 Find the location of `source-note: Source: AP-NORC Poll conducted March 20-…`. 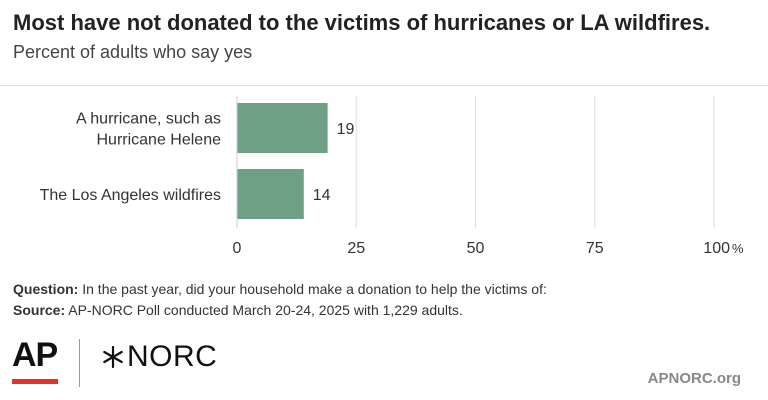

source-note: Source: AP-NORC Poll conducted March 20-… is located at coordinates (280, 310).